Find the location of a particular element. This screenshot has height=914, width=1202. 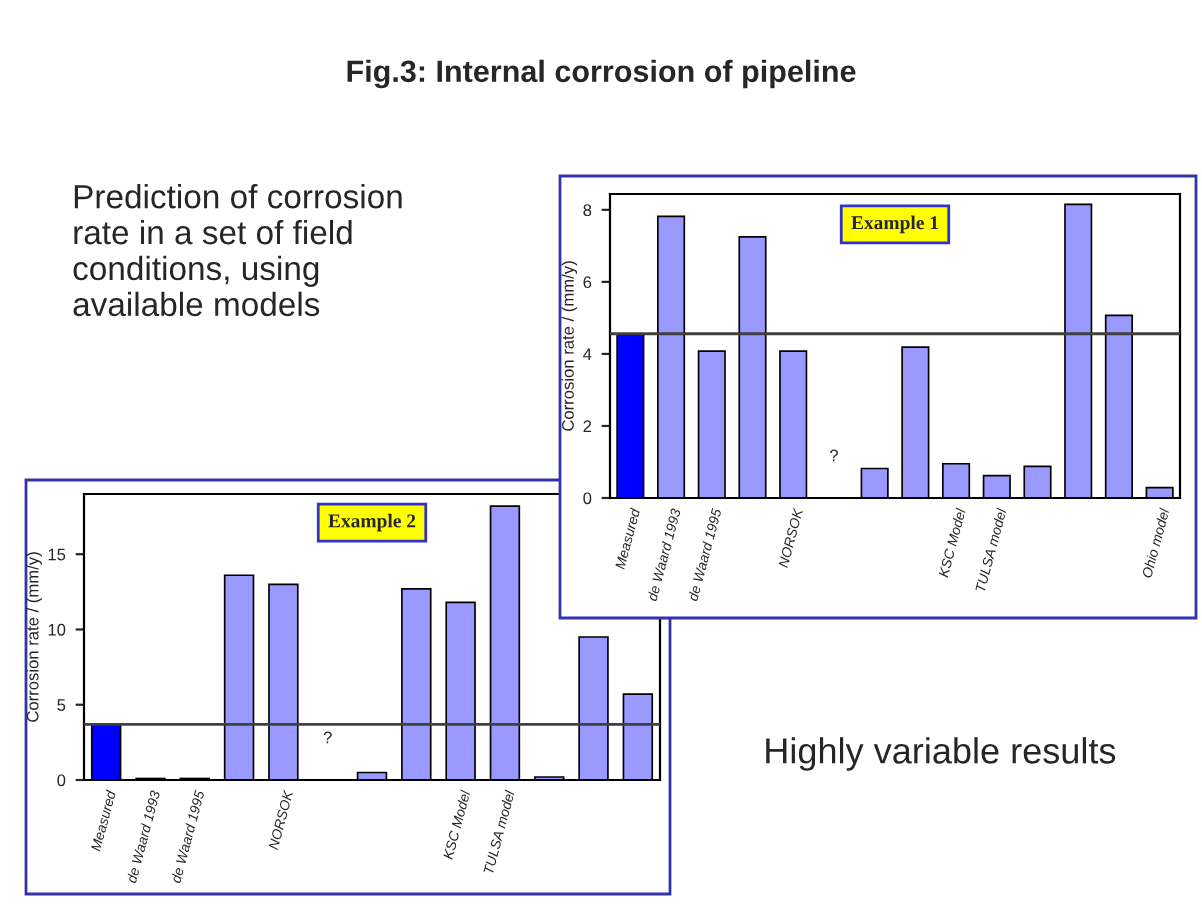

text: Example 2 is located at coordinates (372, 522).